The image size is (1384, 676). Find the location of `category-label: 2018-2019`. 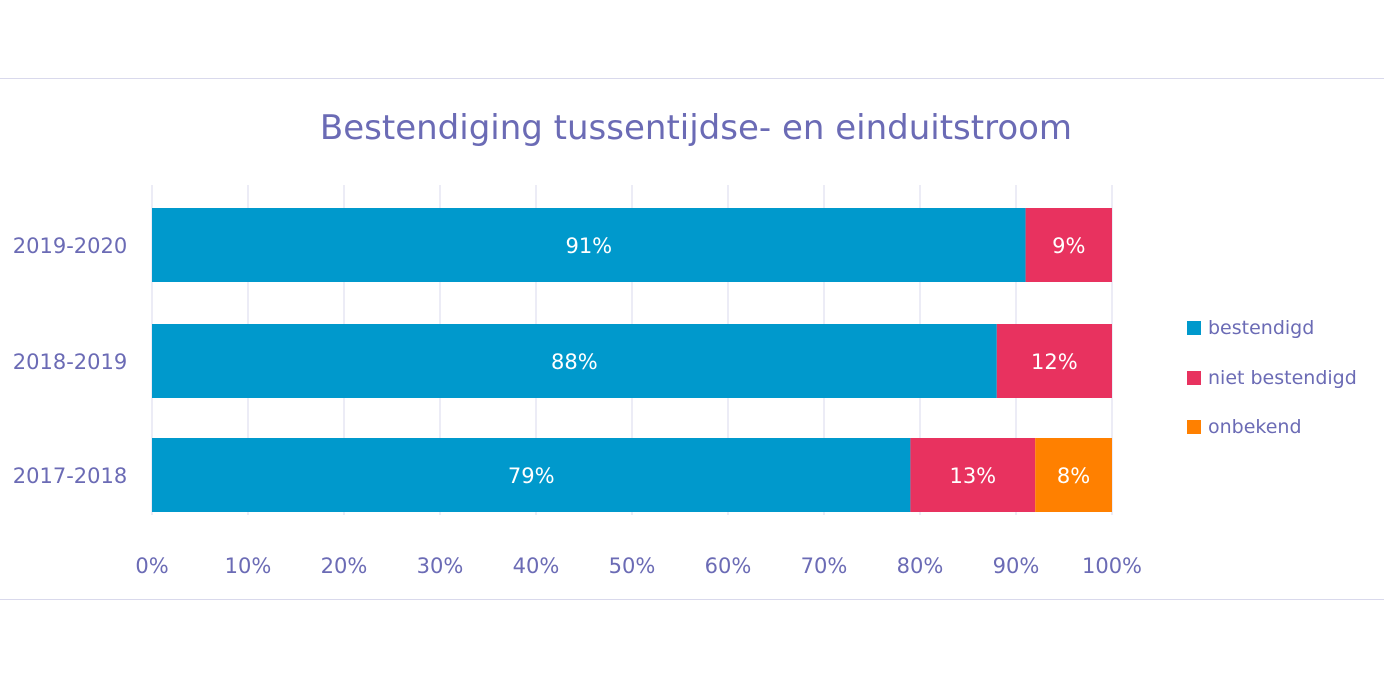

category-label: 2018-2019 is located at coordinates (70, 362).